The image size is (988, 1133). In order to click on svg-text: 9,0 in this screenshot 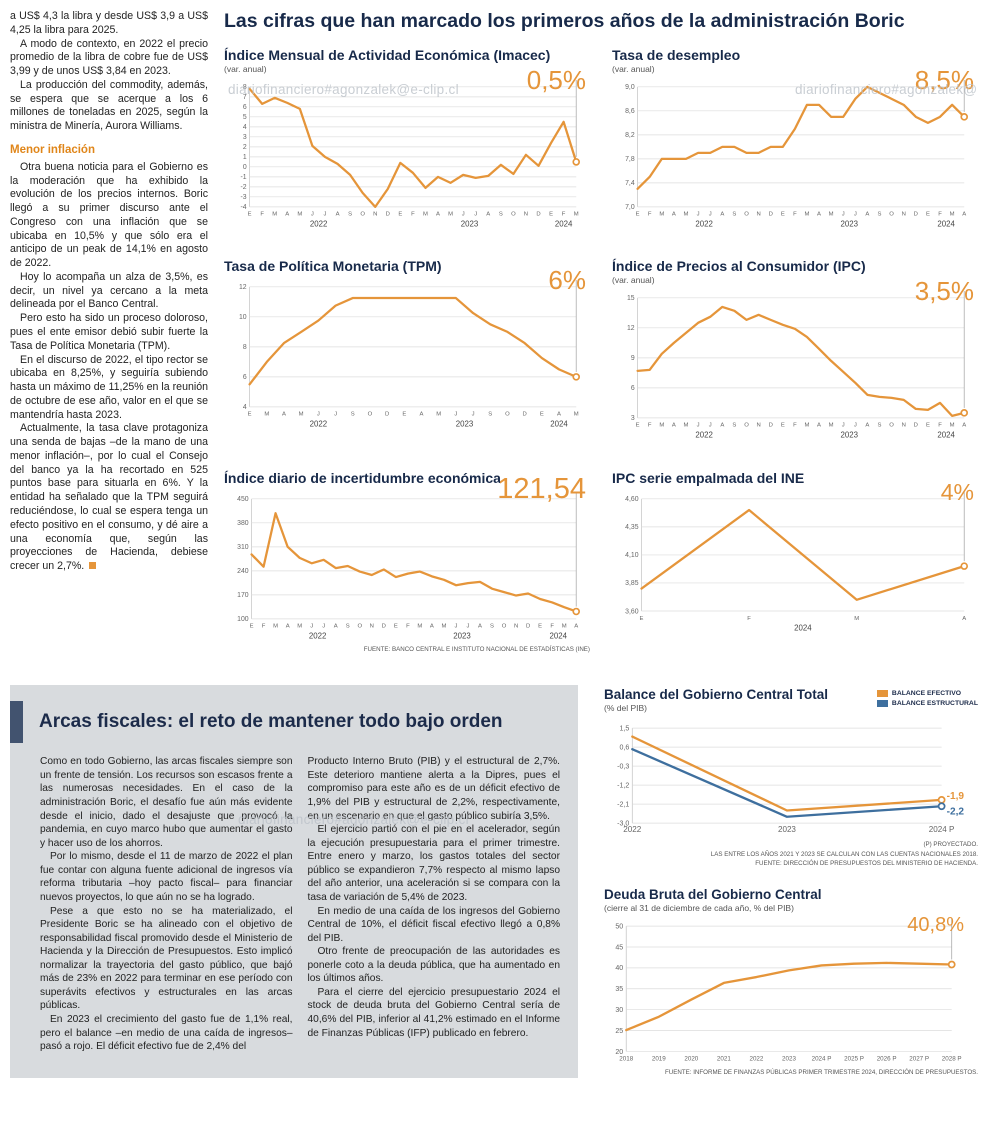, I will do `click(630, 87)`.